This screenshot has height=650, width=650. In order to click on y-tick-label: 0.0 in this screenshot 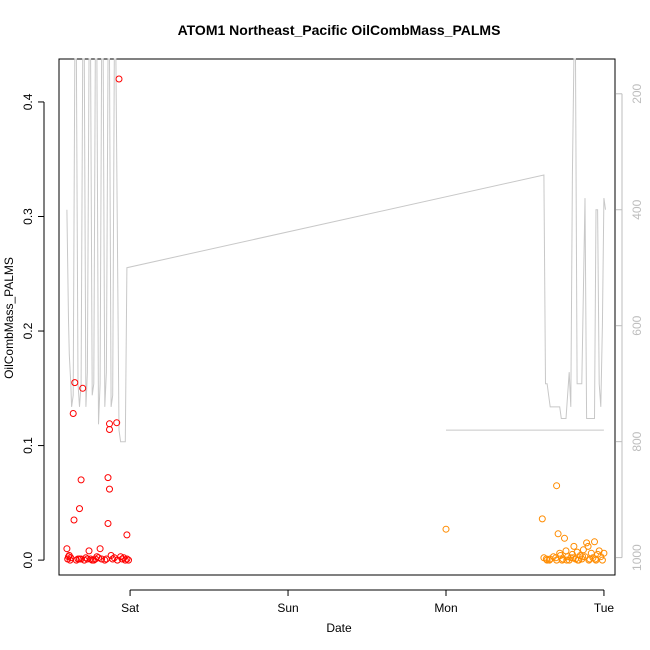, I will do `click(28, 559)`.